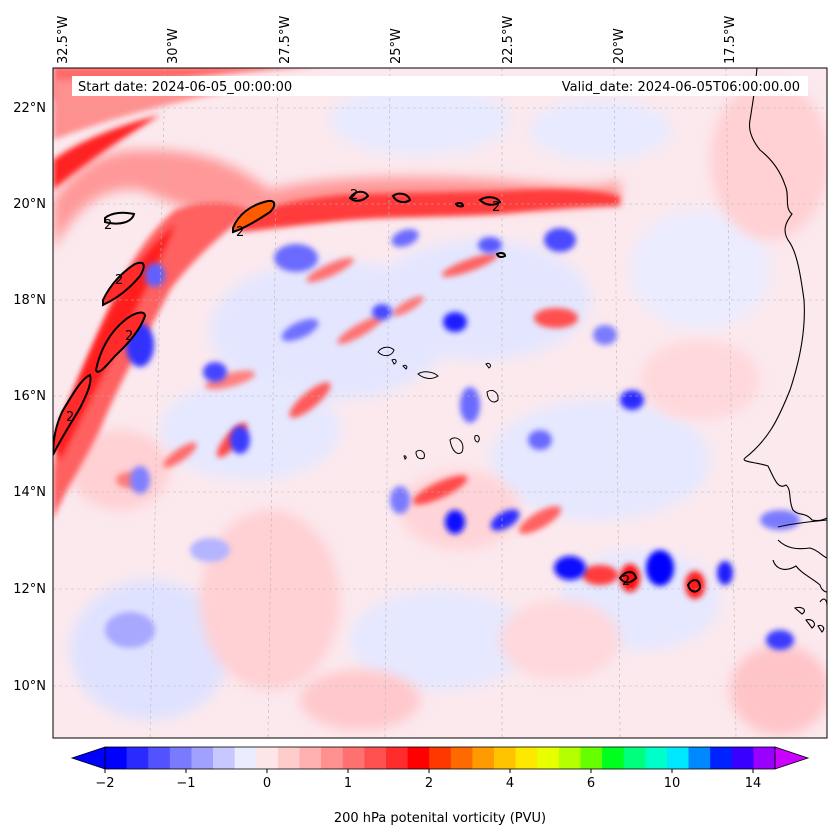 The image size is (837, 836). I want to click on lon-label: 25°W, so click(396, 46).